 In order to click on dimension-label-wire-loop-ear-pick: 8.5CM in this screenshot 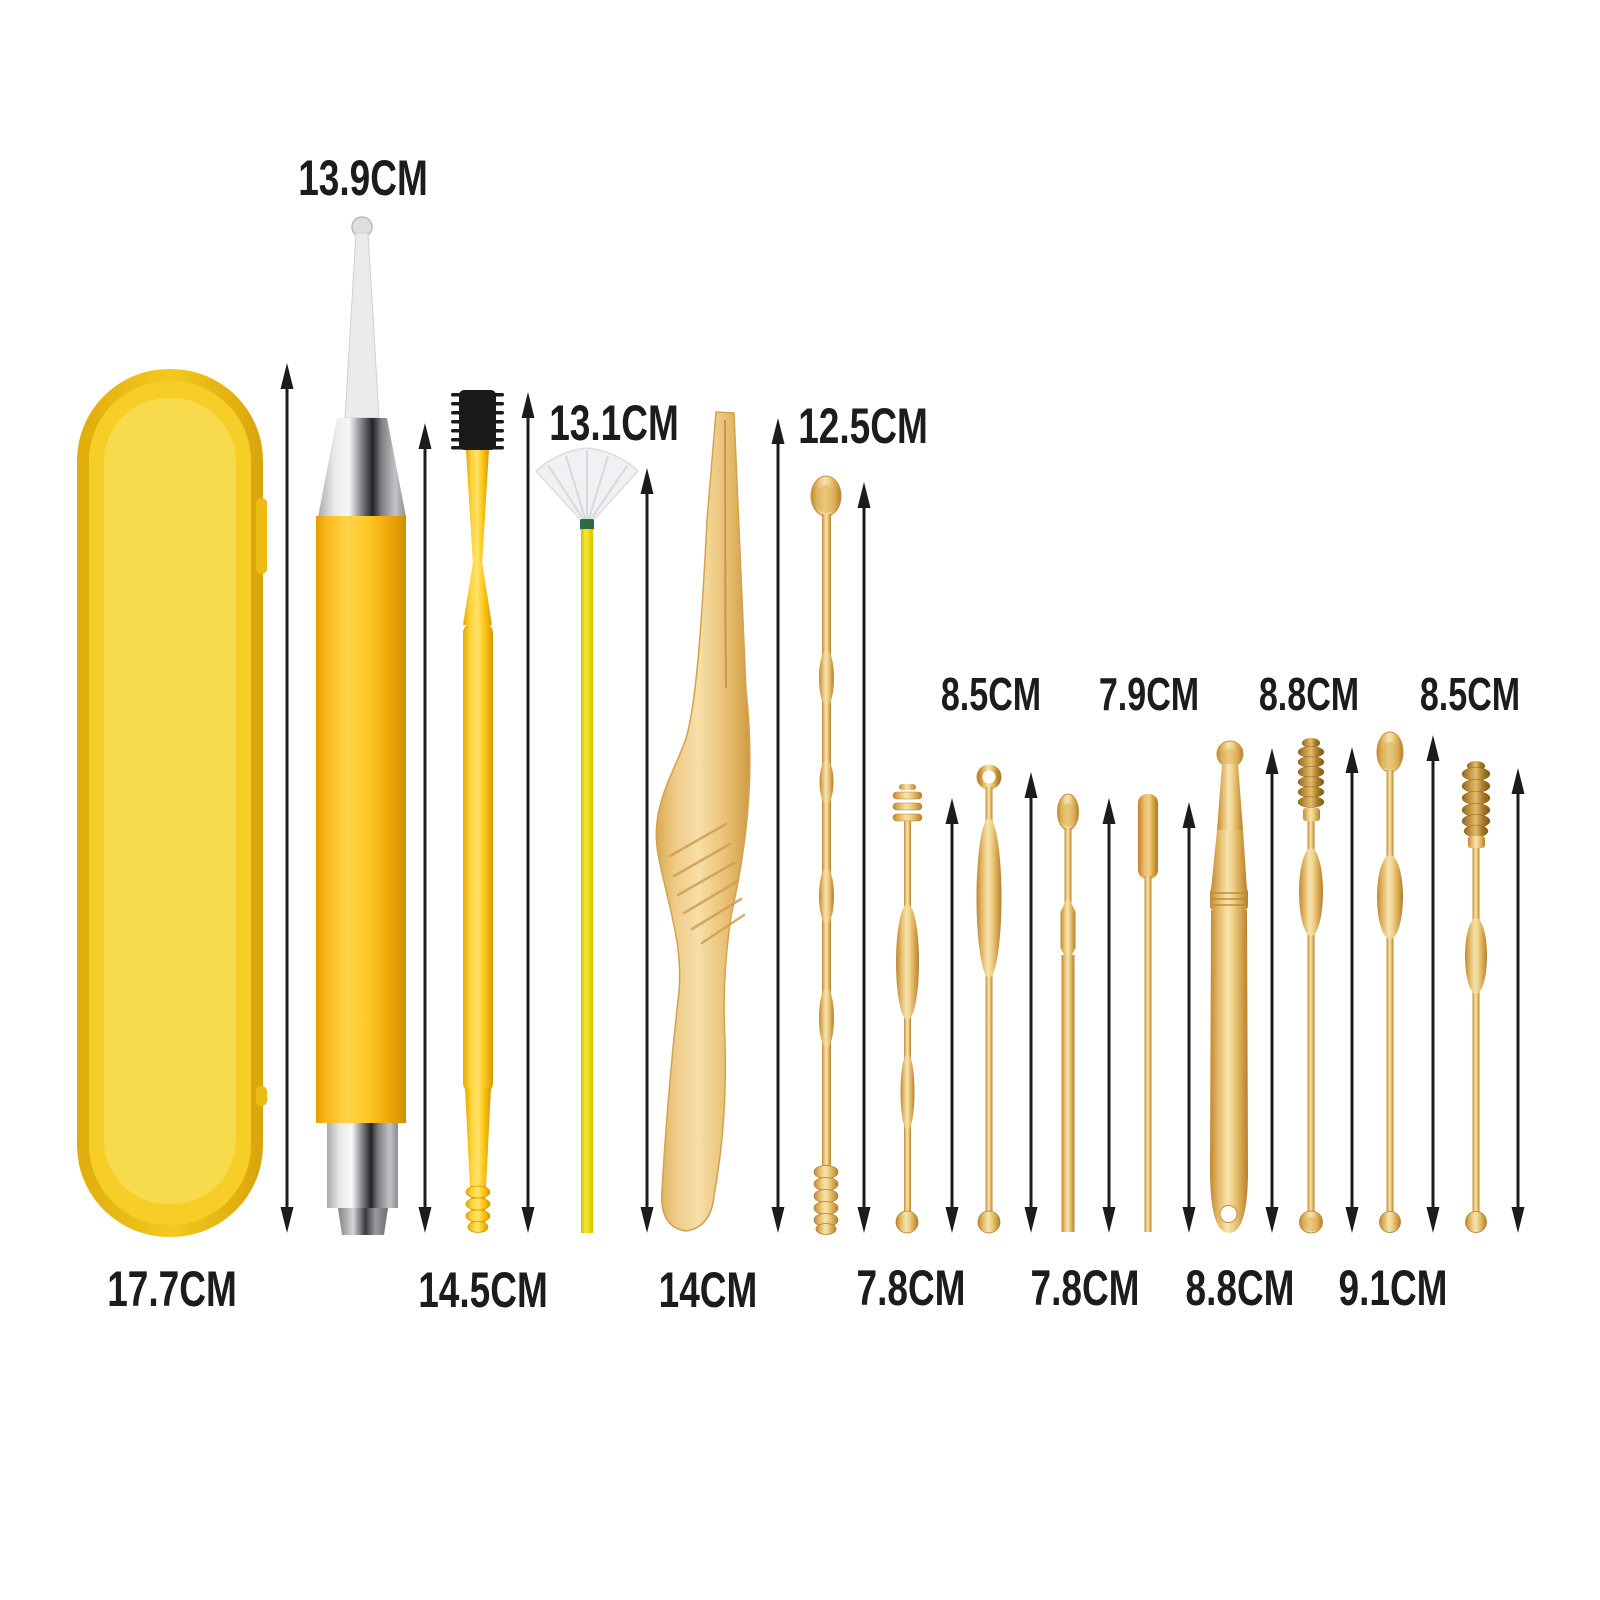, I will do `click(991, 694)`.